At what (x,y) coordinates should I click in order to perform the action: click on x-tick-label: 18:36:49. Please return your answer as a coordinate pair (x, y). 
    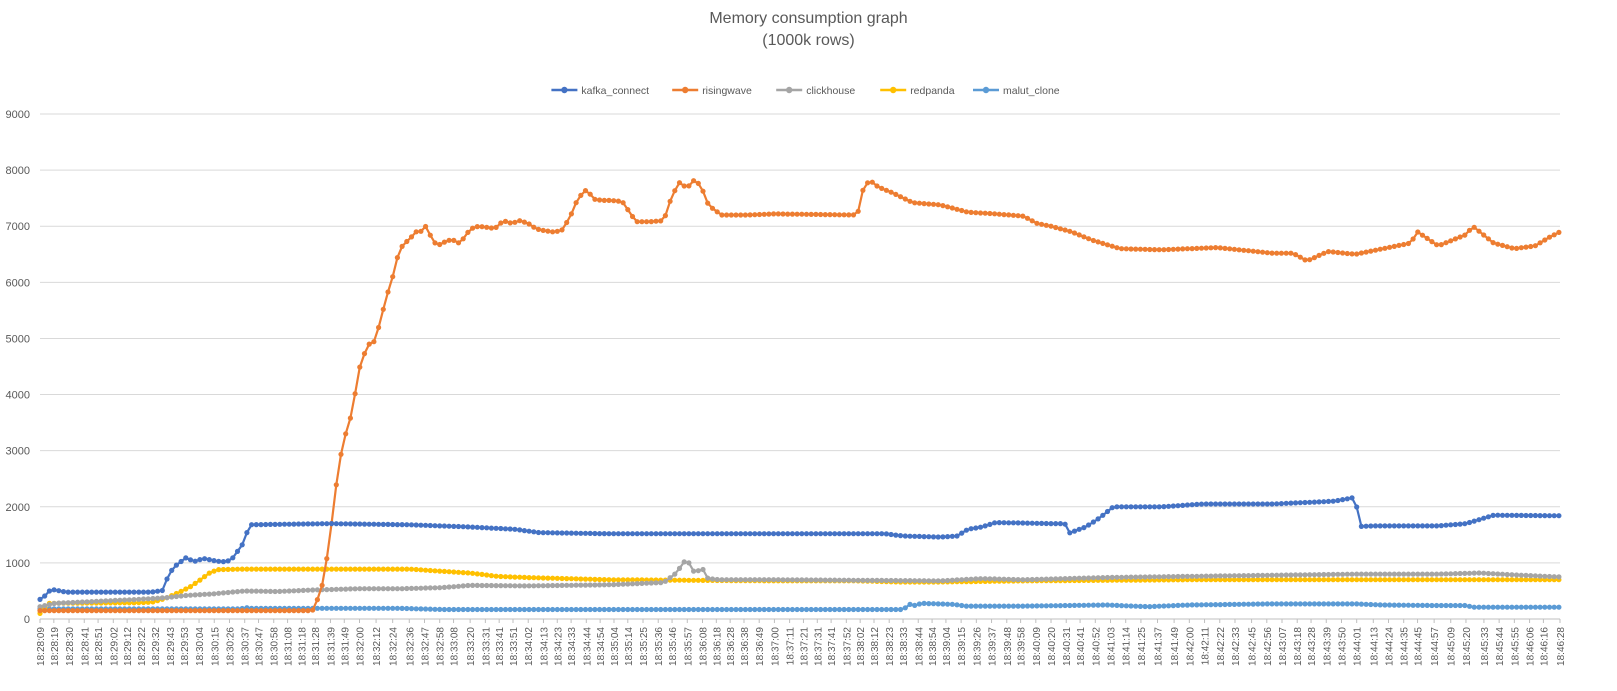
    Looking at the image, I should click on (760, 646).